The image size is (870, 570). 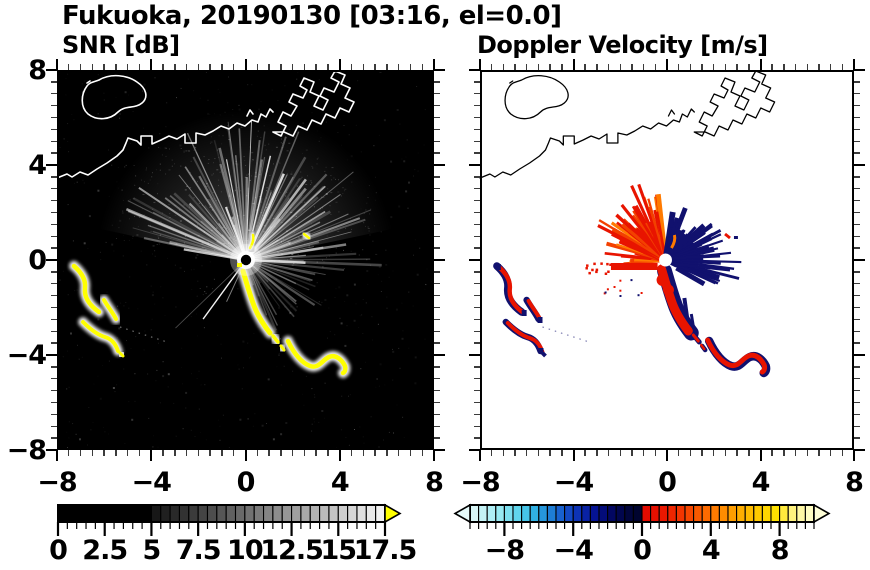 What do you see at coordinates (634, 266) in the screenshot?
I see `west-red-bar` at bounding box center [634, 266].